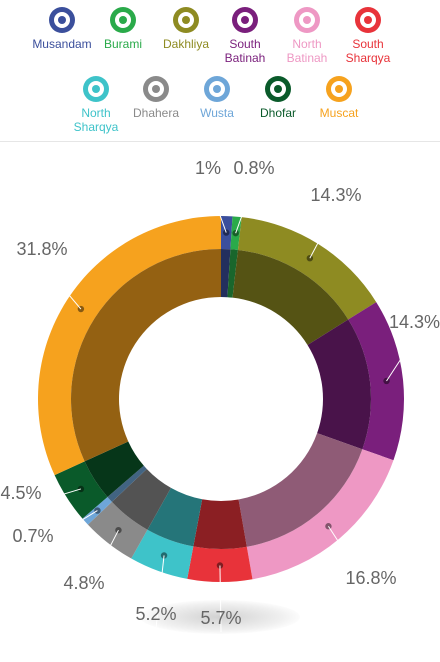  I want to click on legend-label: South Batinah, so click(245, 51).